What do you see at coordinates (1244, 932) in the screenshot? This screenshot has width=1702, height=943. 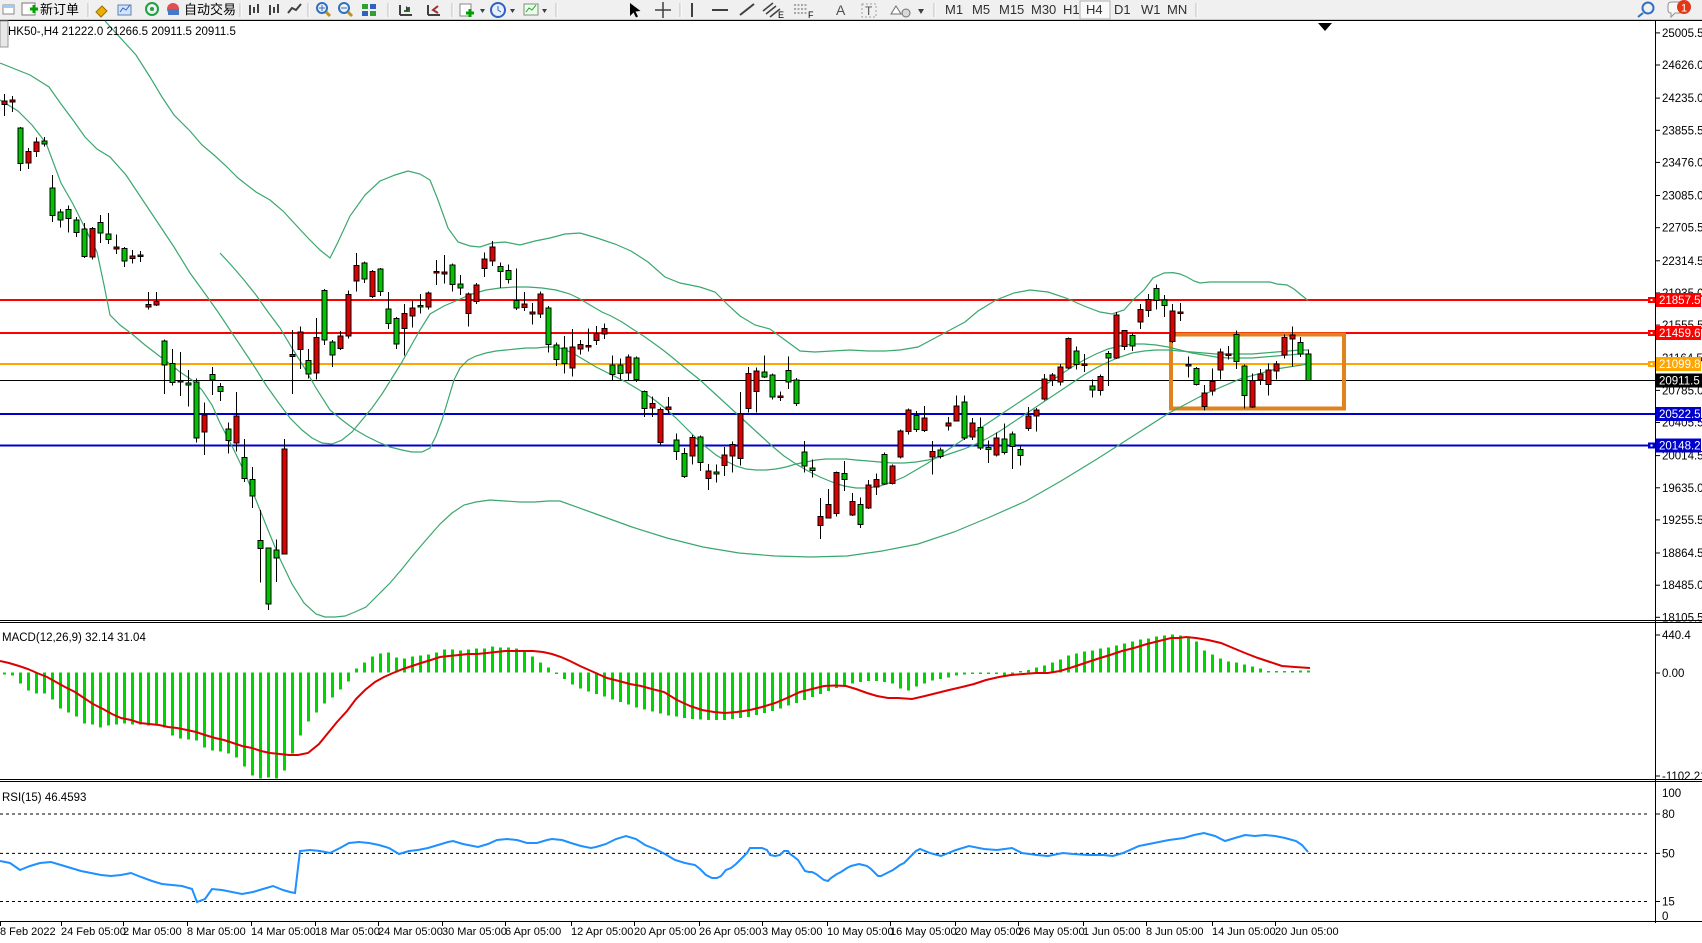 I see `svg-text: 14 Jun 05:00` at bounding box center [1244, 932].